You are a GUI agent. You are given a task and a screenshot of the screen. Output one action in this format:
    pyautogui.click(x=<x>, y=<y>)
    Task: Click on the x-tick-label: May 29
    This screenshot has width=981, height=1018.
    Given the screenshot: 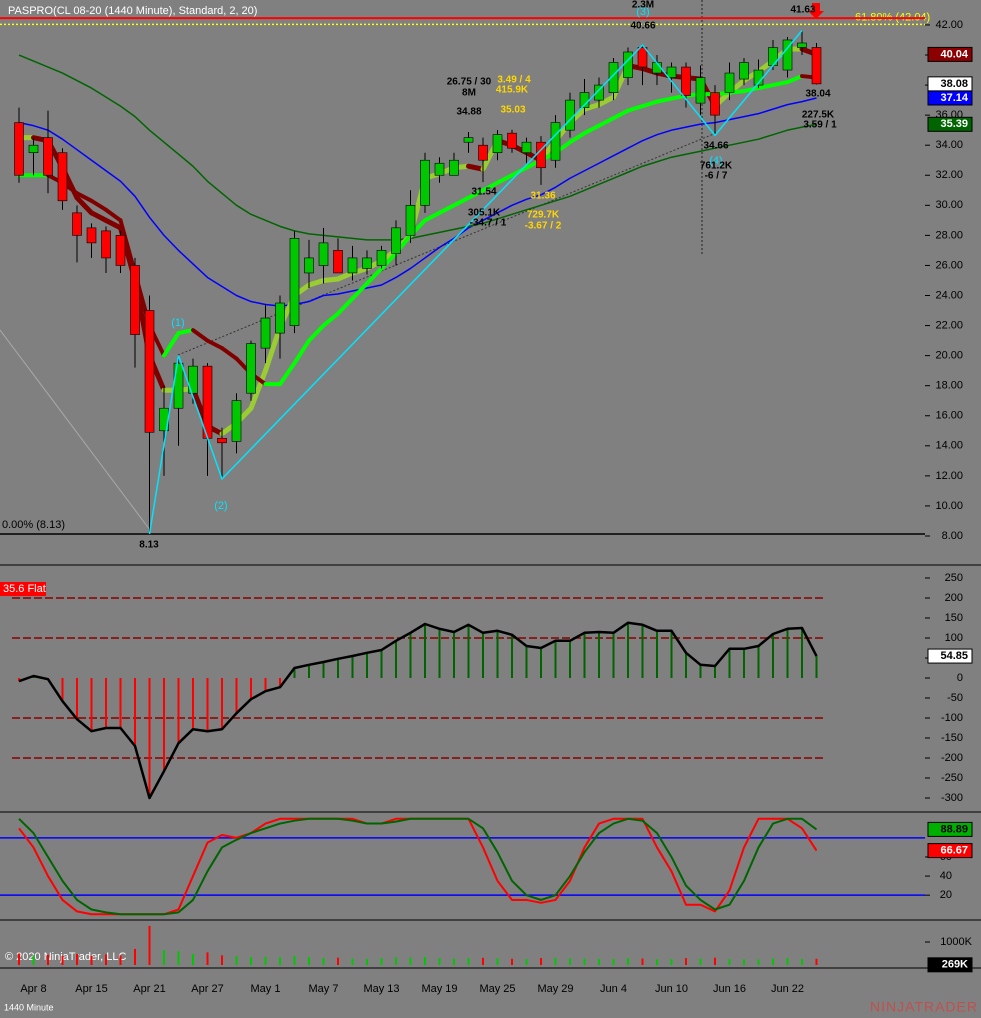 What is the action you would take?
    pyautogui.click(x=555, y=989)
    